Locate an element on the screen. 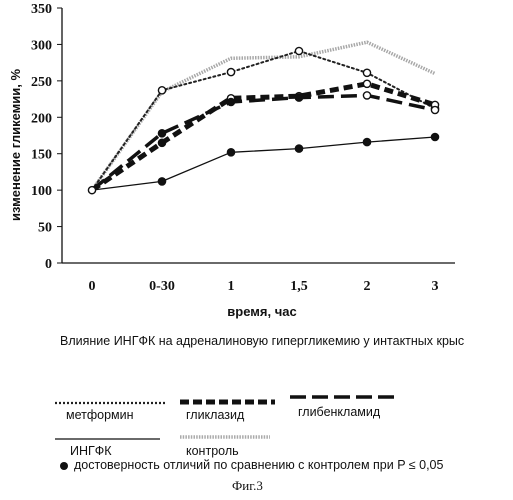 This screenshot has width=513, height=500. legend-line-control is located at coordinates (225, 437).